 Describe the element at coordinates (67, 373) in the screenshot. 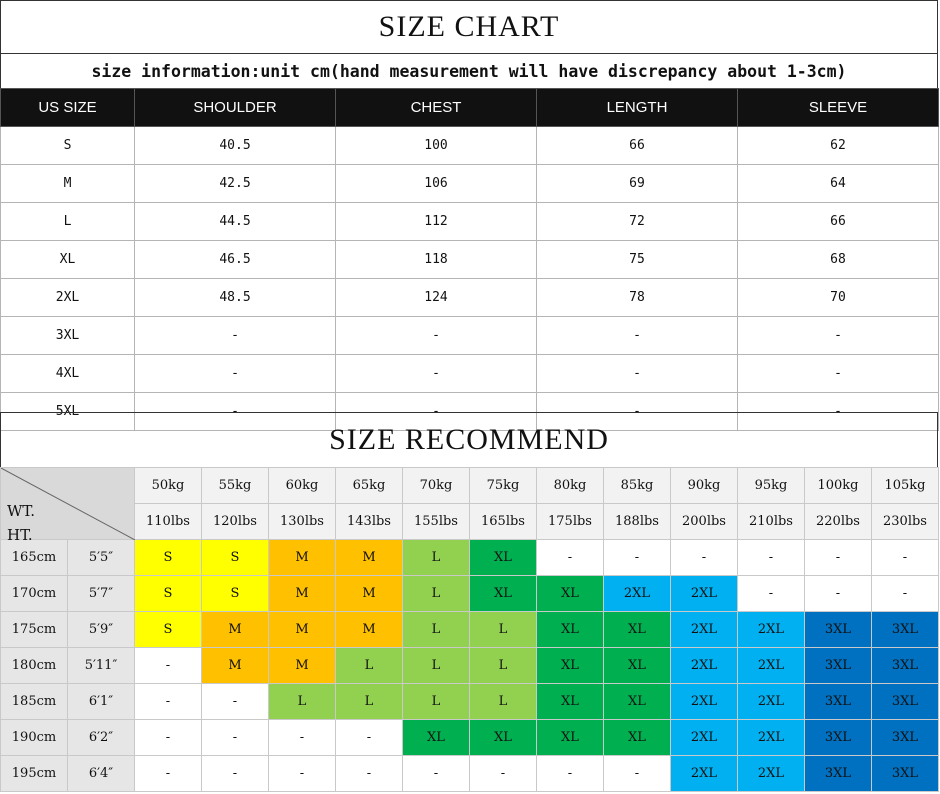

I see `size-table-cell: 4XL` at that location.